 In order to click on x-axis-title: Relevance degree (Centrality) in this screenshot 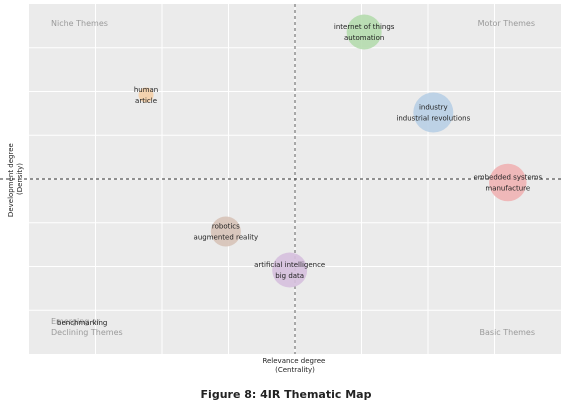, I will do `click(294, 365)`.